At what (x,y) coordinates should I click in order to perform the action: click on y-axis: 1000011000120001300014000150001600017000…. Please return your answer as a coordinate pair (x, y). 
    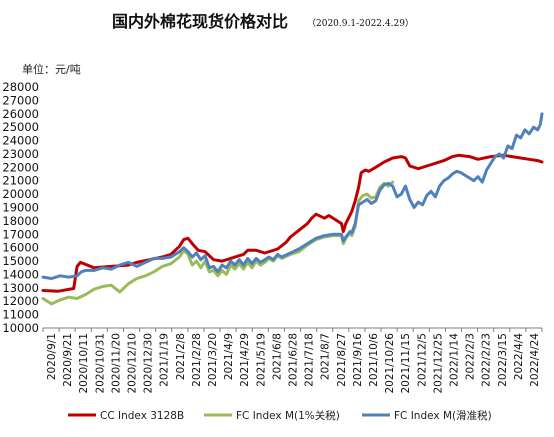
    Looking at the image, I should click on (20, 207).